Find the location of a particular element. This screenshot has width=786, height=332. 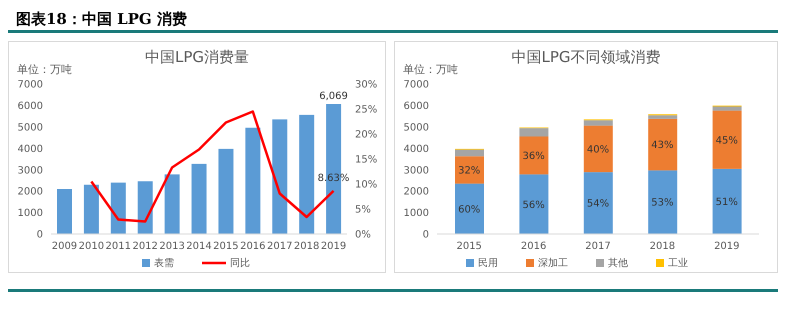

annotation: 56% is located at coordinates (533, 205).